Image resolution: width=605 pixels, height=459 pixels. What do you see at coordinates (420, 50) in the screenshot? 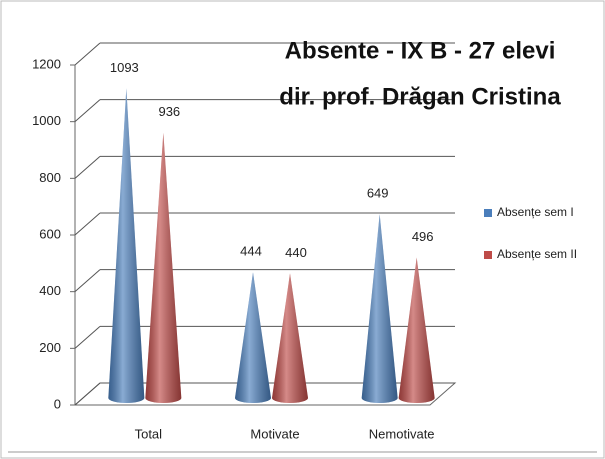
I see `chart-title: Absente - IX B - 27 elevi` at bounding box center [420, 50].